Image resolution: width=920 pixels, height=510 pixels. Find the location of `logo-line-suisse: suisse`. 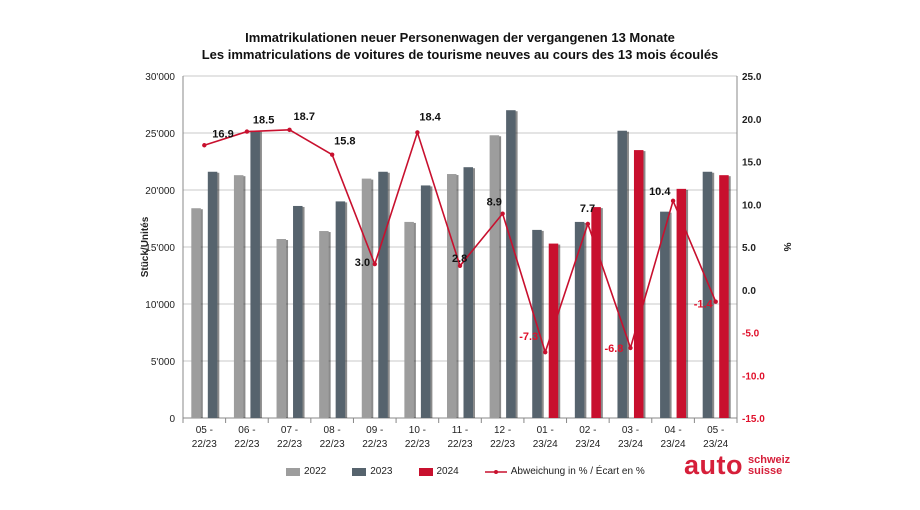

logo-line-suisse: suisse is located at coordinates (765, 470).